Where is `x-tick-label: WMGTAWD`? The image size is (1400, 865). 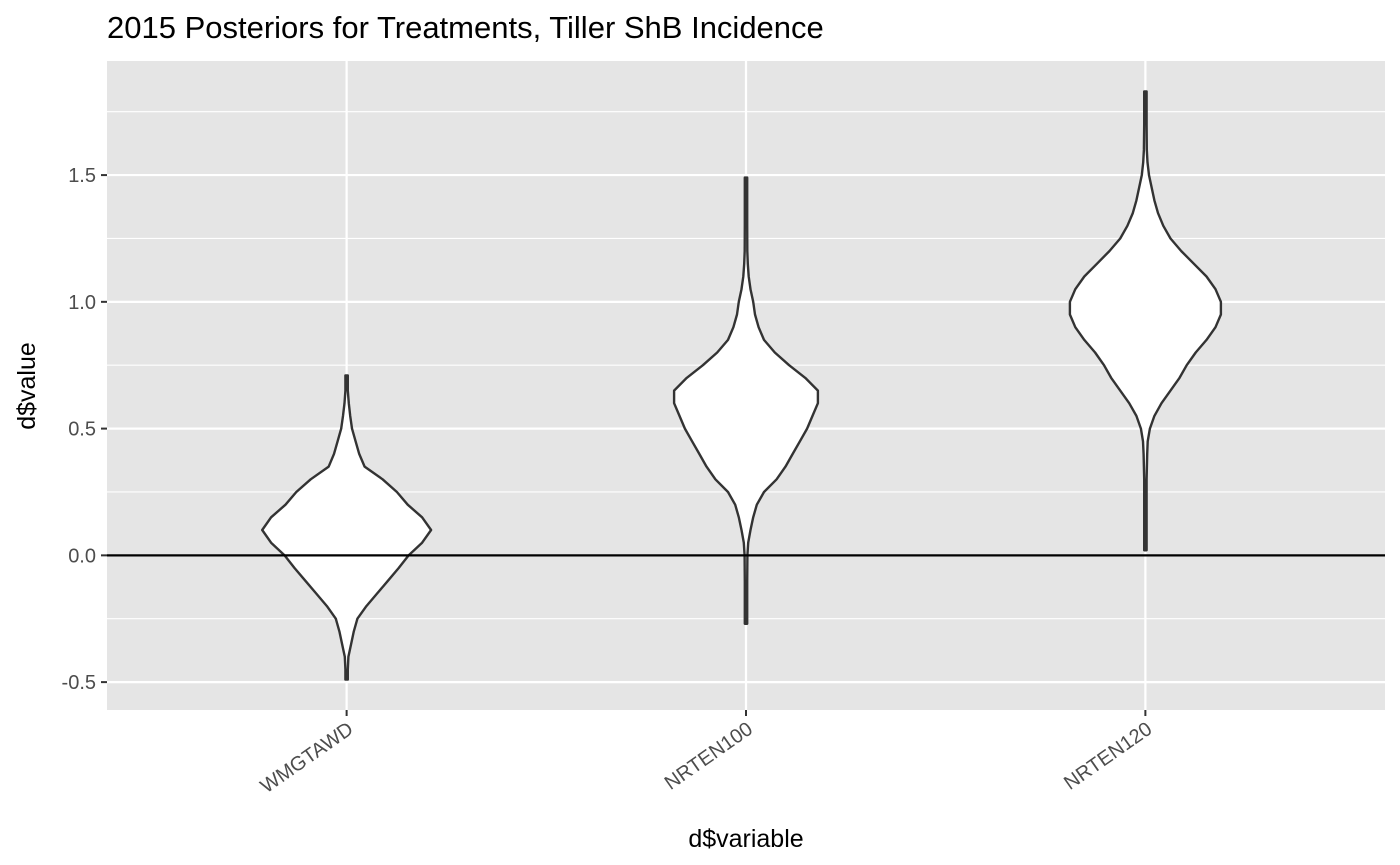 x-tick-label: WMGTAWD is located at coordinates (307, 758).